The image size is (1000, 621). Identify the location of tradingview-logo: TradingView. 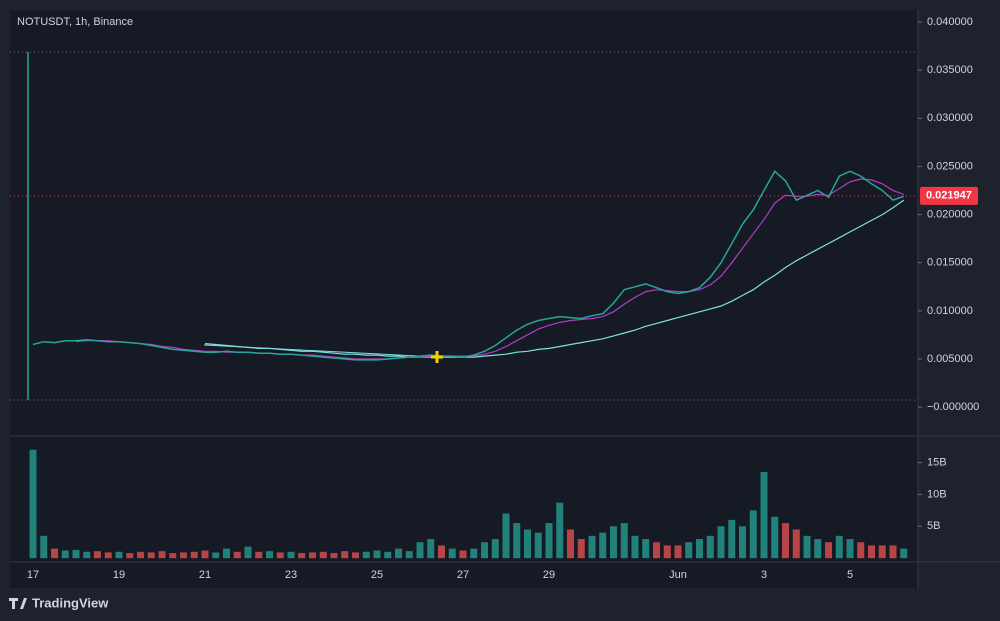
(59, 602).